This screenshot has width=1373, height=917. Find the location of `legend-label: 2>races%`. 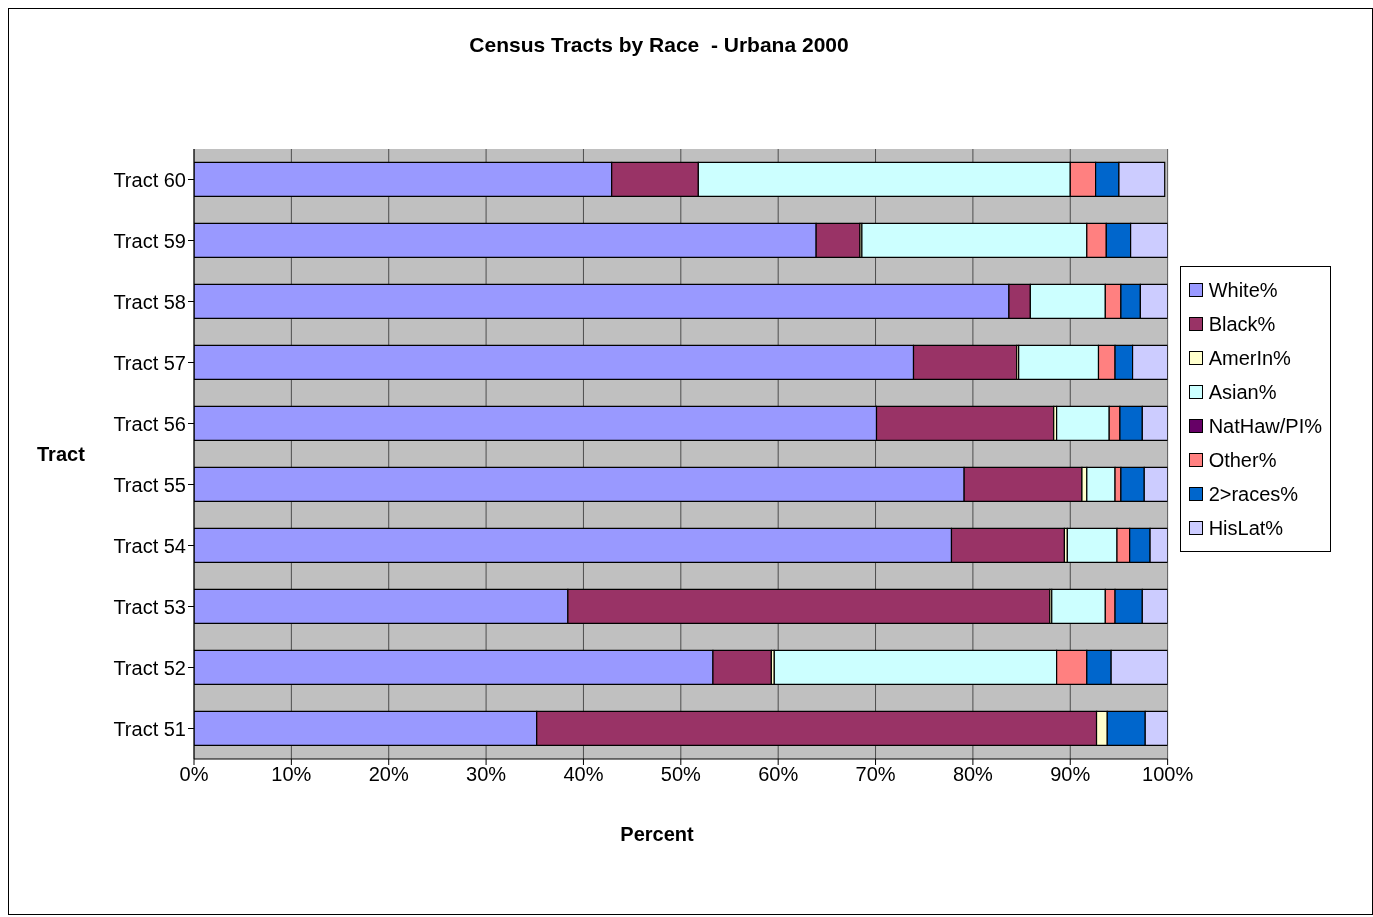

legend-label: 2>races% is located at coordinates (1253, 494).